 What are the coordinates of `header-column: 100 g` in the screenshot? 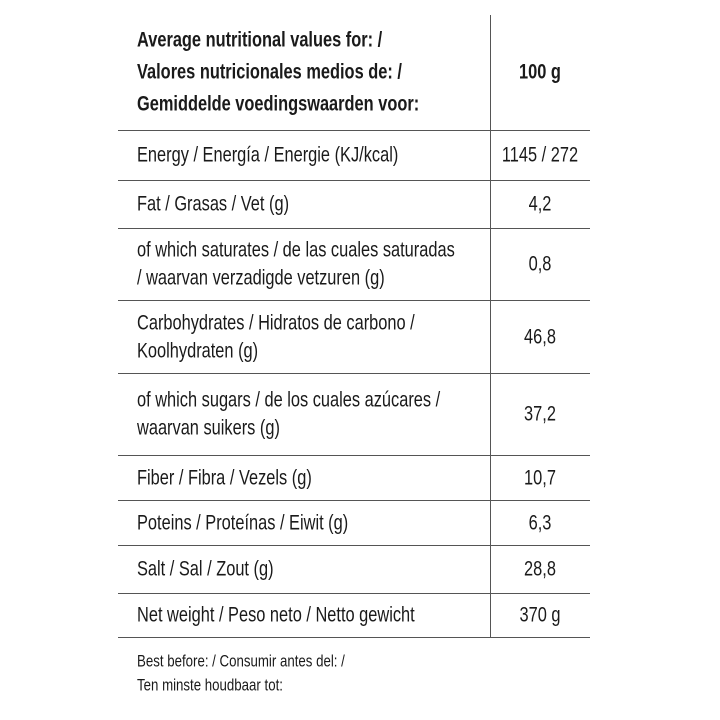 It's located at (540, 72).